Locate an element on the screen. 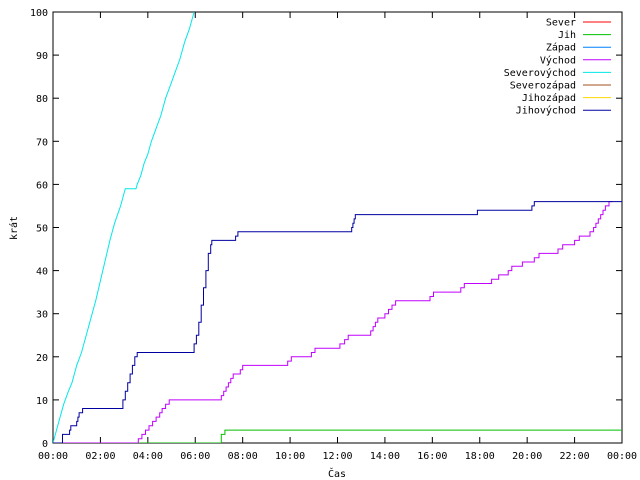 The image size is (640, 480). y-tick-label: 50 is located at coordinates (42, 229).